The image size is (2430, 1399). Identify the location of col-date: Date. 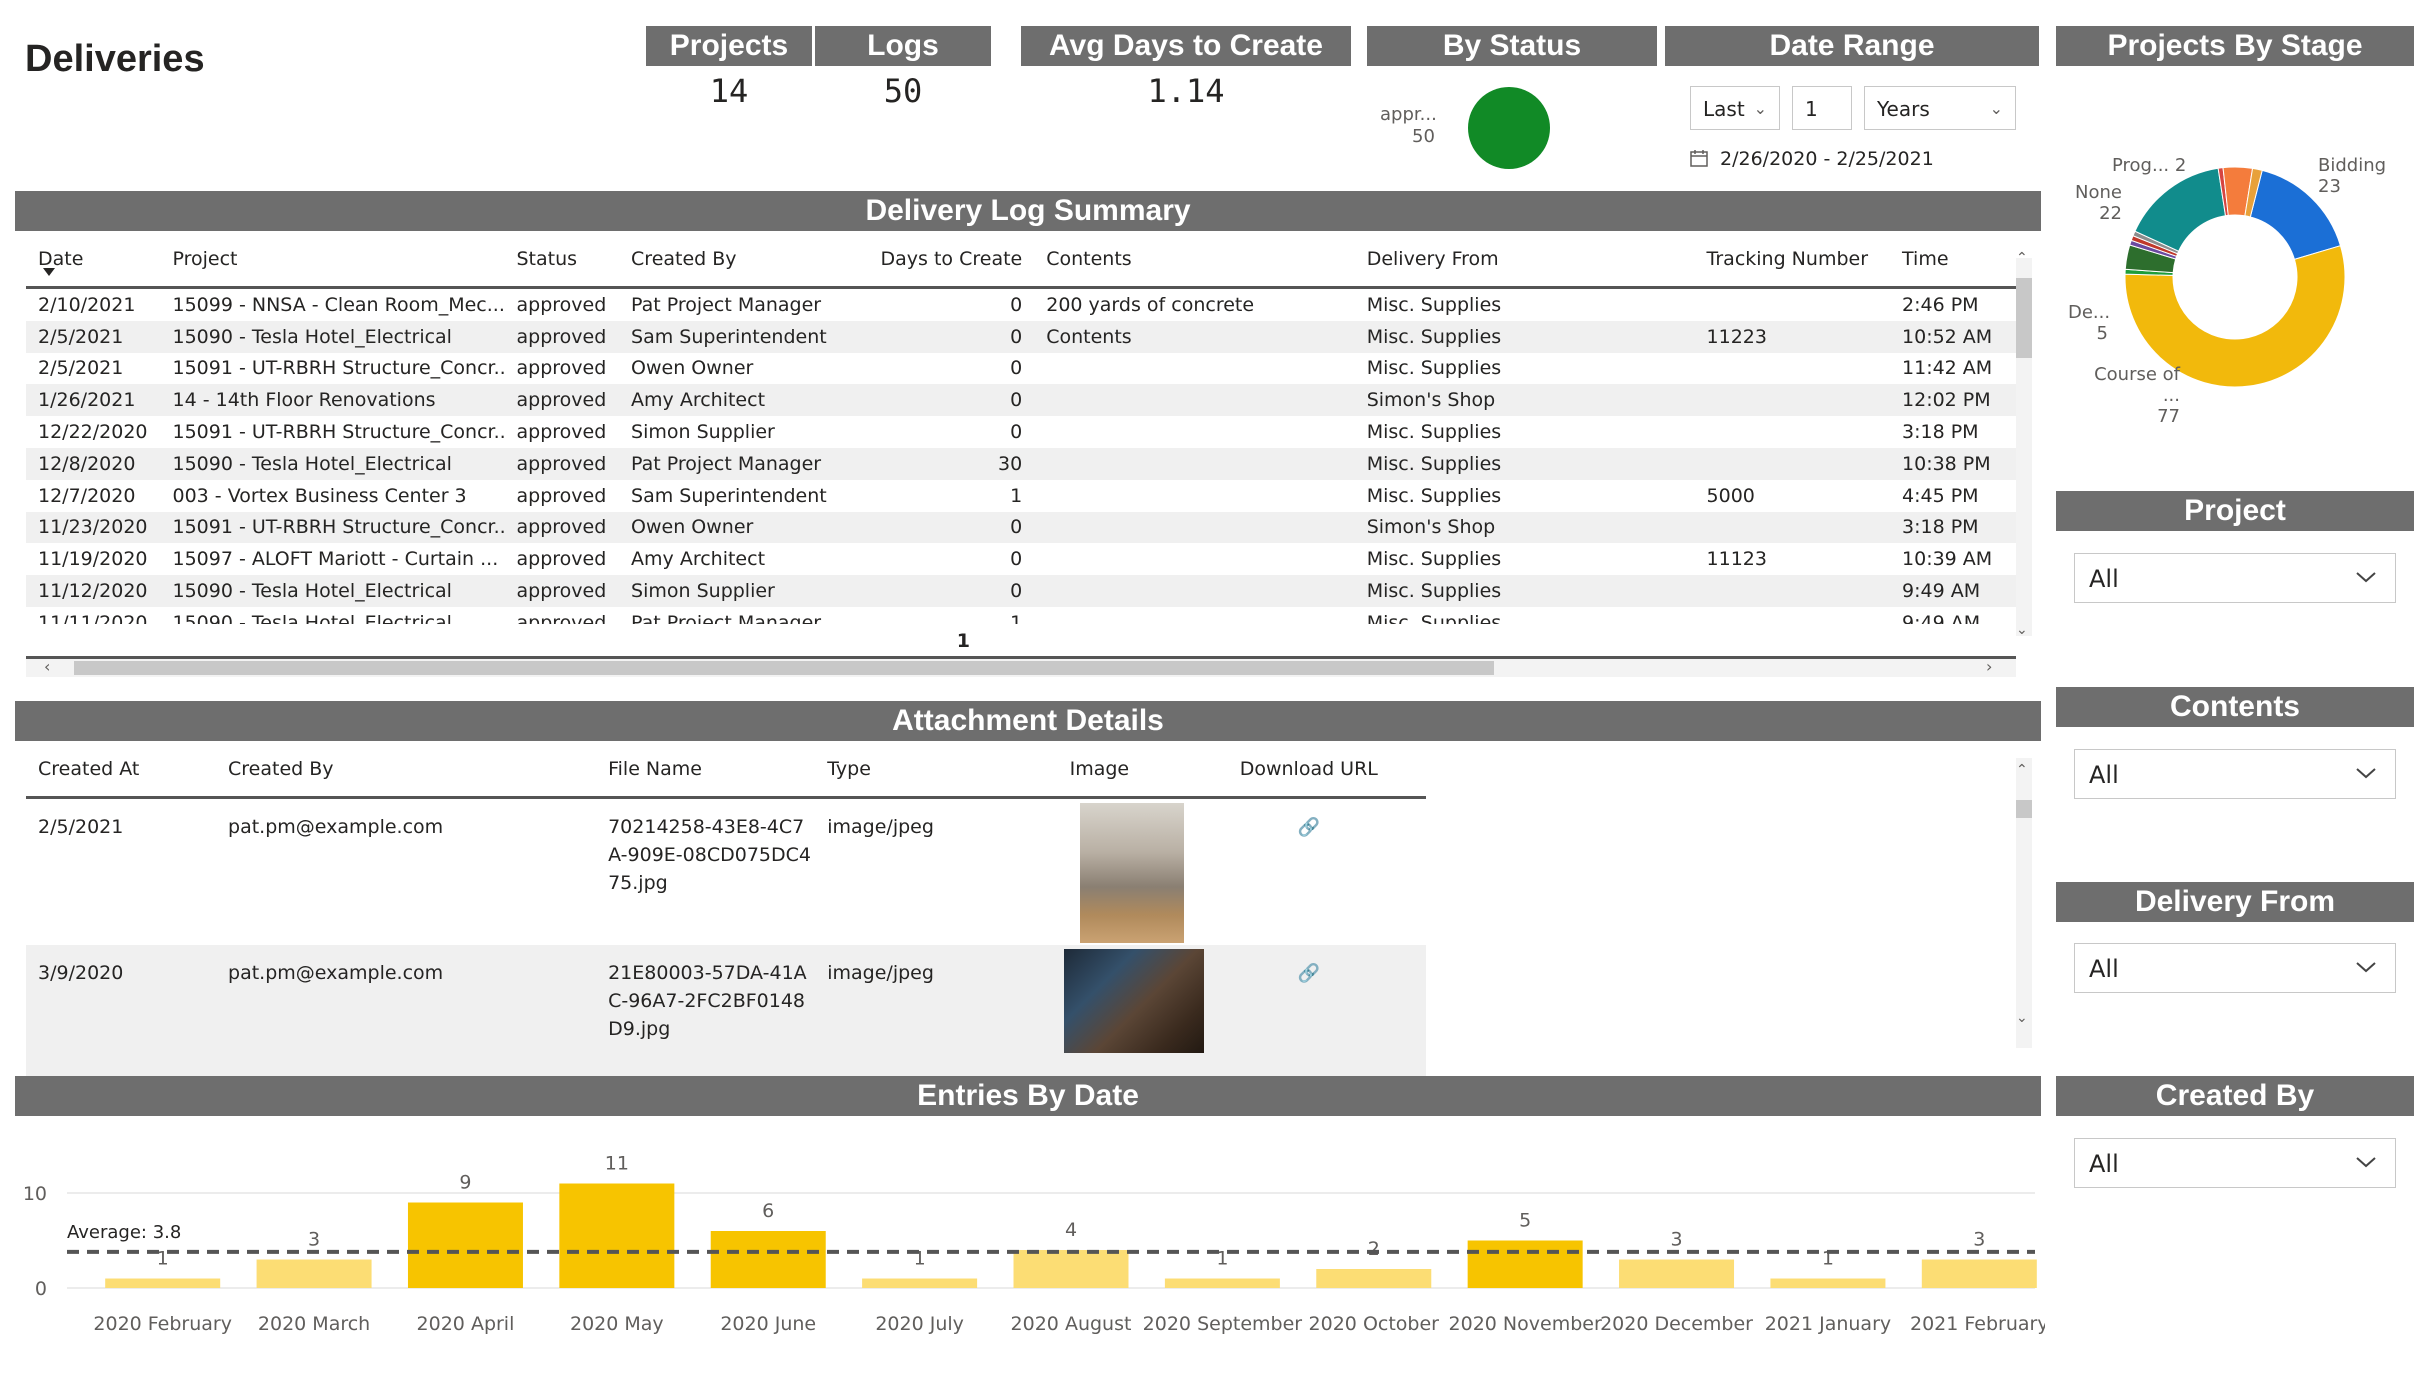
(93, 260).